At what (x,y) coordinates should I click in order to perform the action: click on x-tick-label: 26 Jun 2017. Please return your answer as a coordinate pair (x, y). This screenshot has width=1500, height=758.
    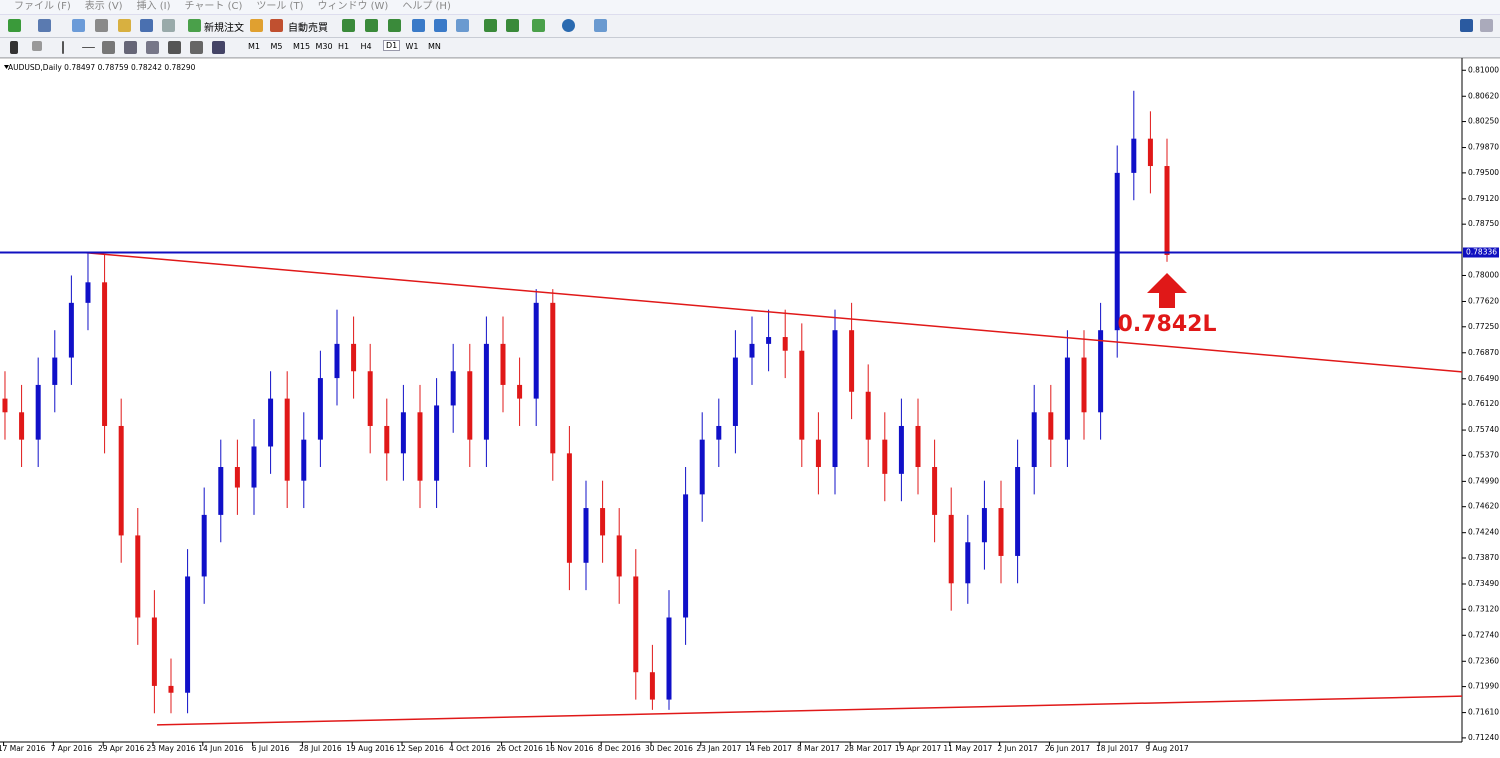
    Looking at the image, I should click on (1067, 748).